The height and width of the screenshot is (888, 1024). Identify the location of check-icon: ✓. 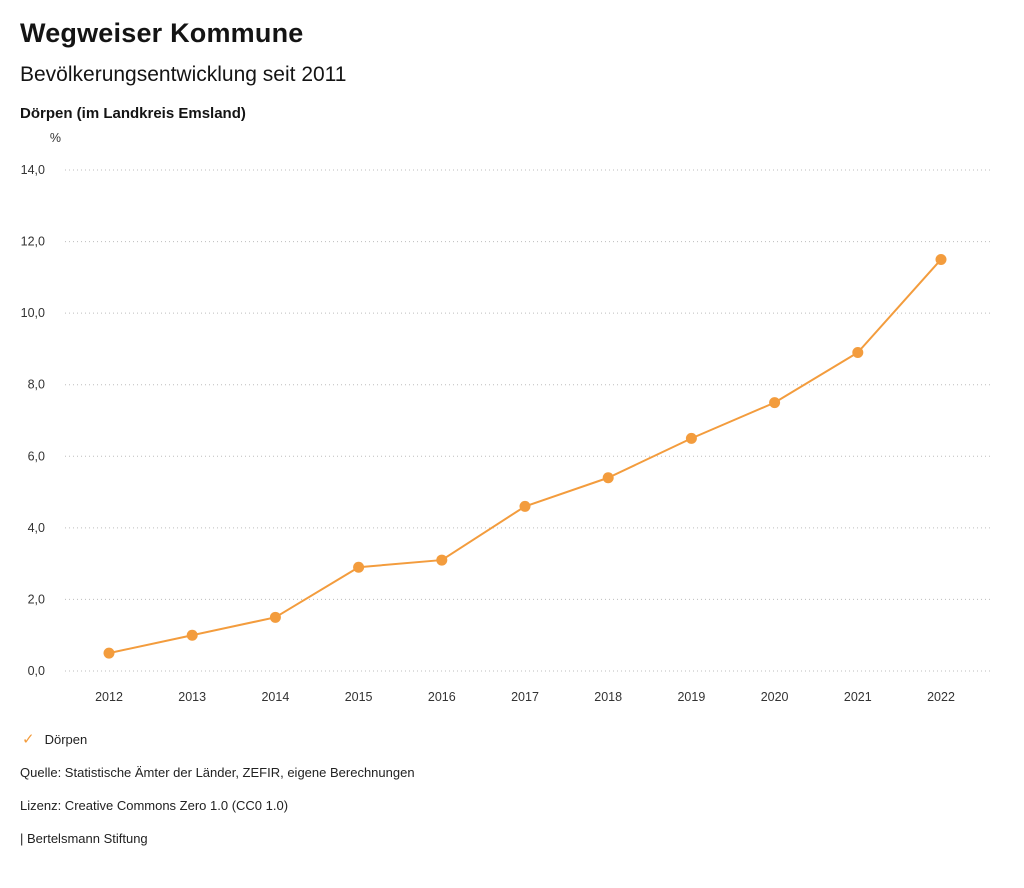
(28, 739).